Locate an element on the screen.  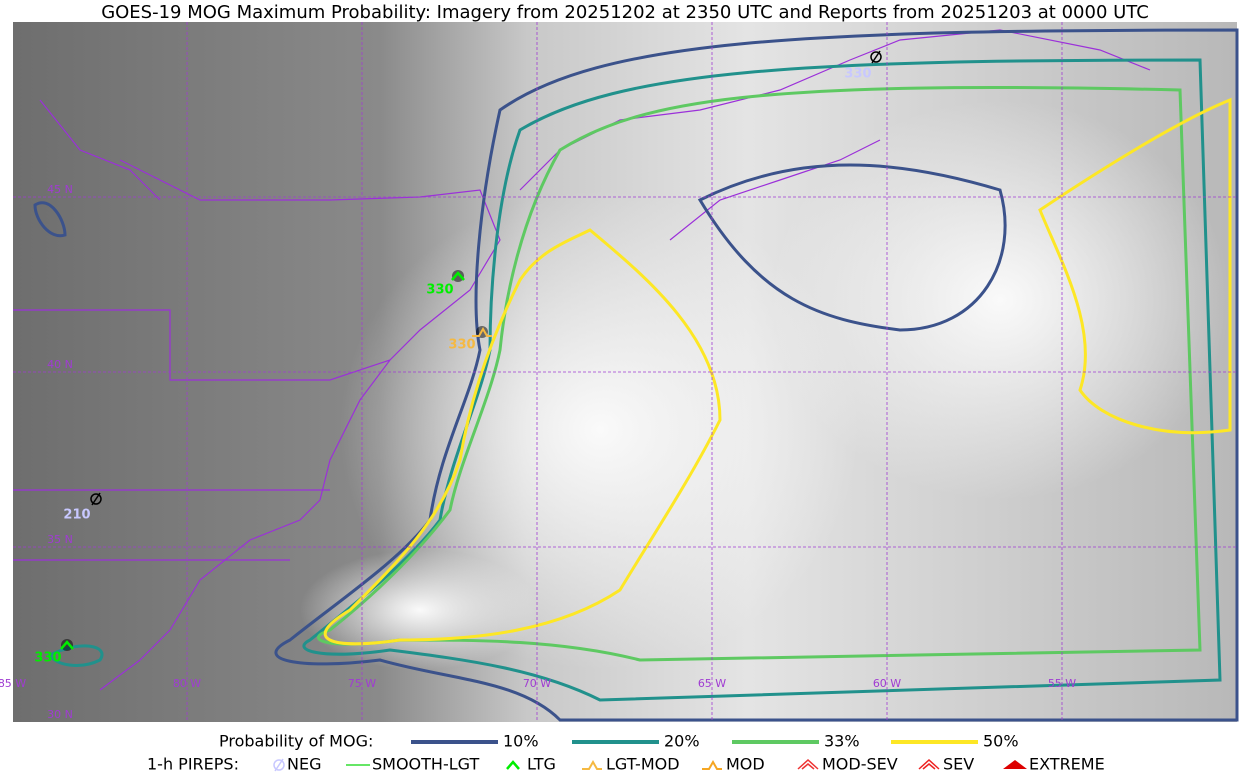
legend-label: 20% is located at coordinates (682, 741).